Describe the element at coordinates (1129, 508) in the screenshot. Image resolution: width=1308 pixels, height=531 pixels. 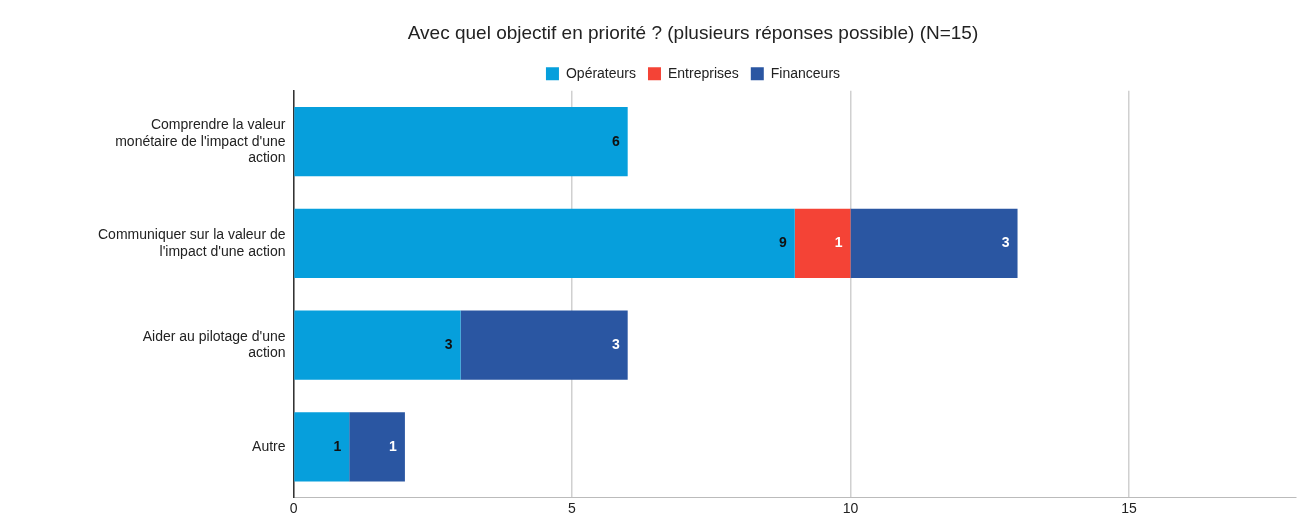
I see `x-tick-label: 15` at that location.